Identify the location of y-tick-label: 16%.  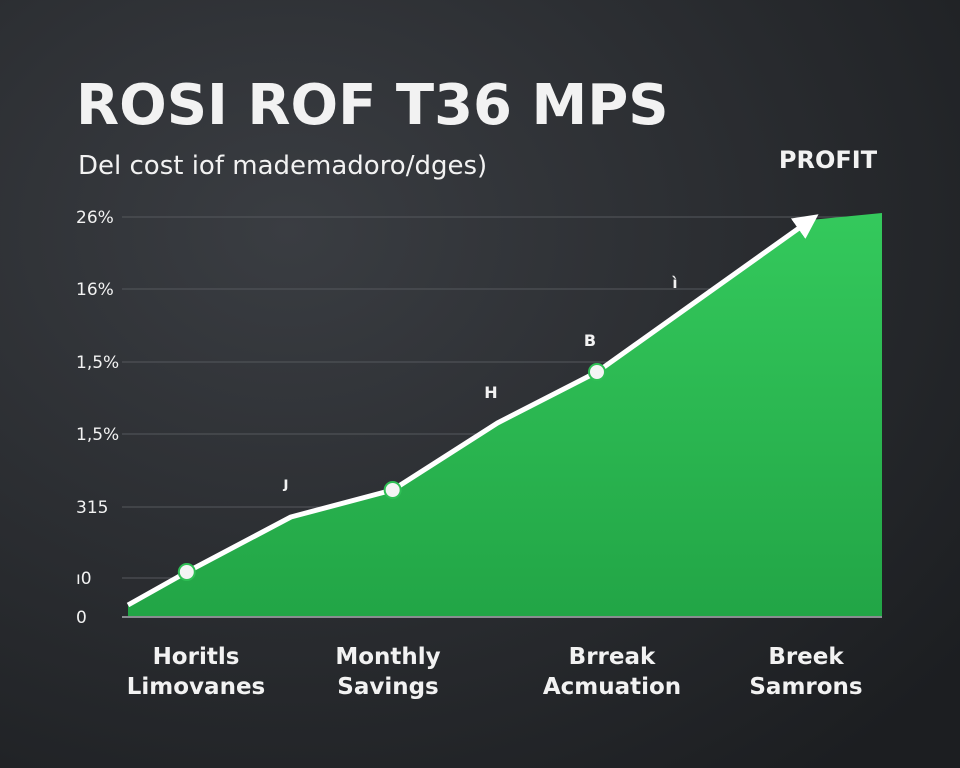
(95, 290).